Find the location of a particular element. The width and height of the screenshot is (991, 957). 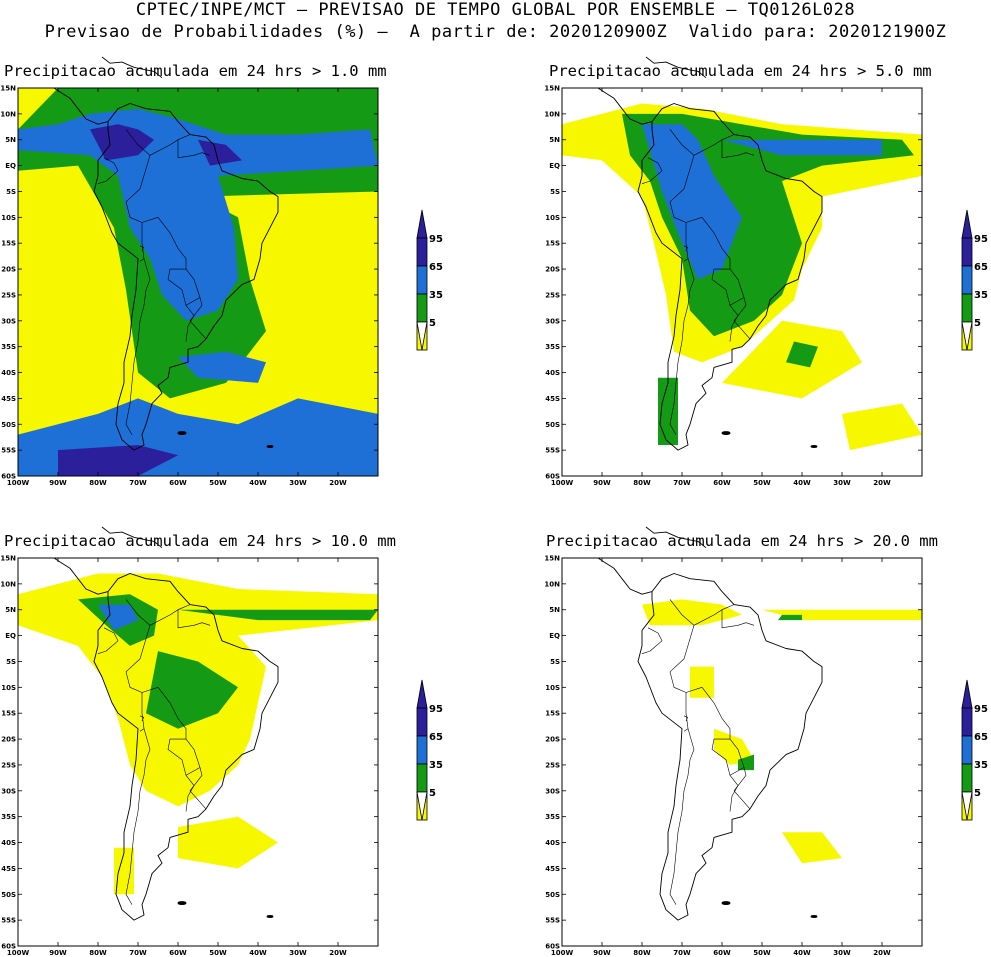

coastlines is located at coordinates (708, 253).